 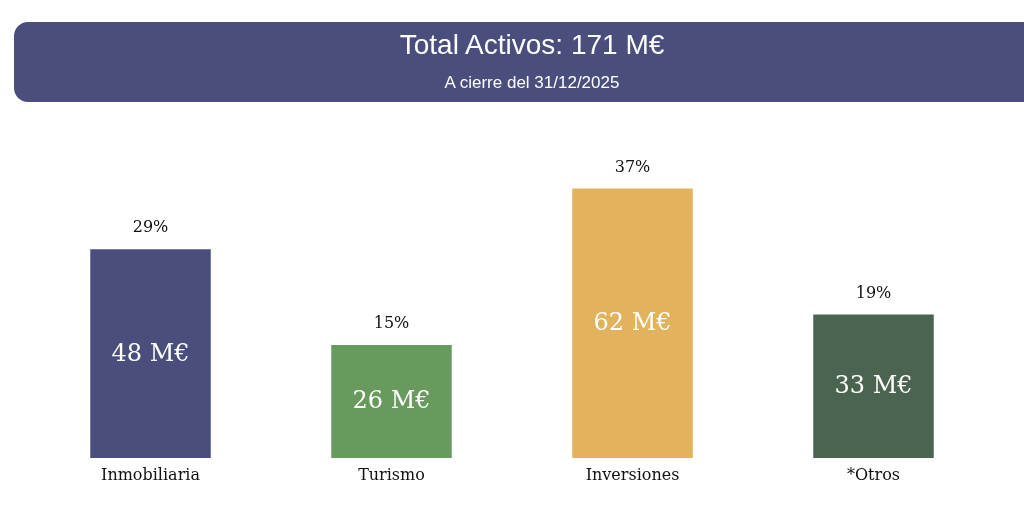 I want to click on data-label: 62 M€, so click(x=632, y=322).